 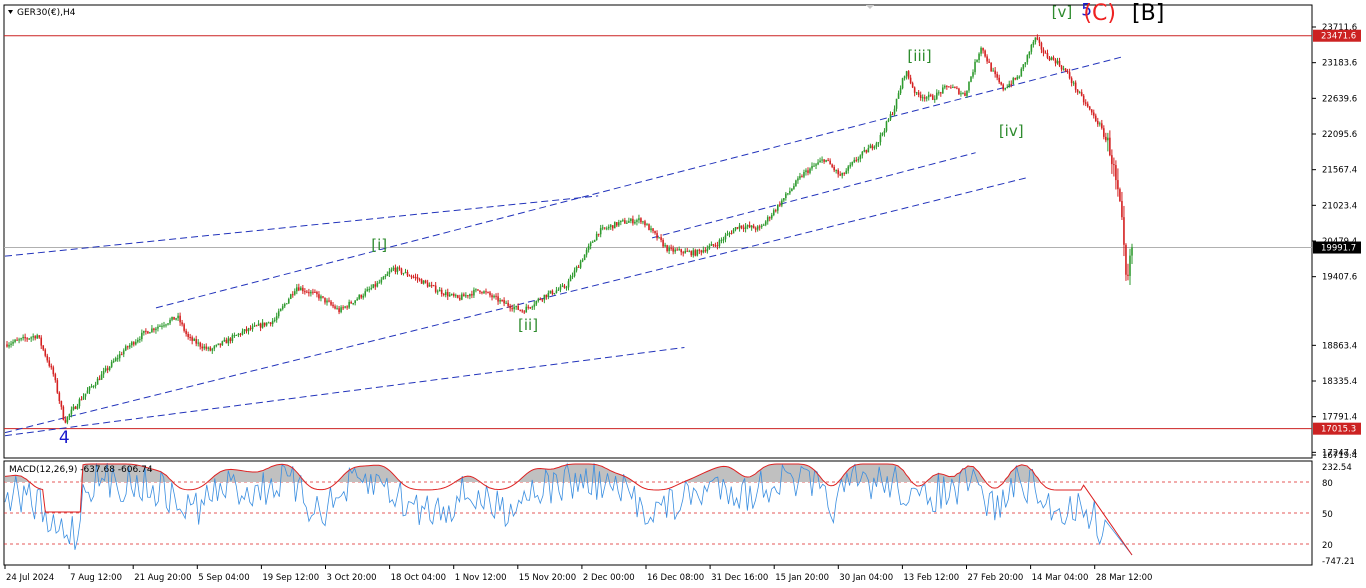 I want to click on scroll-marker-icon, so click(x=870, y=7).